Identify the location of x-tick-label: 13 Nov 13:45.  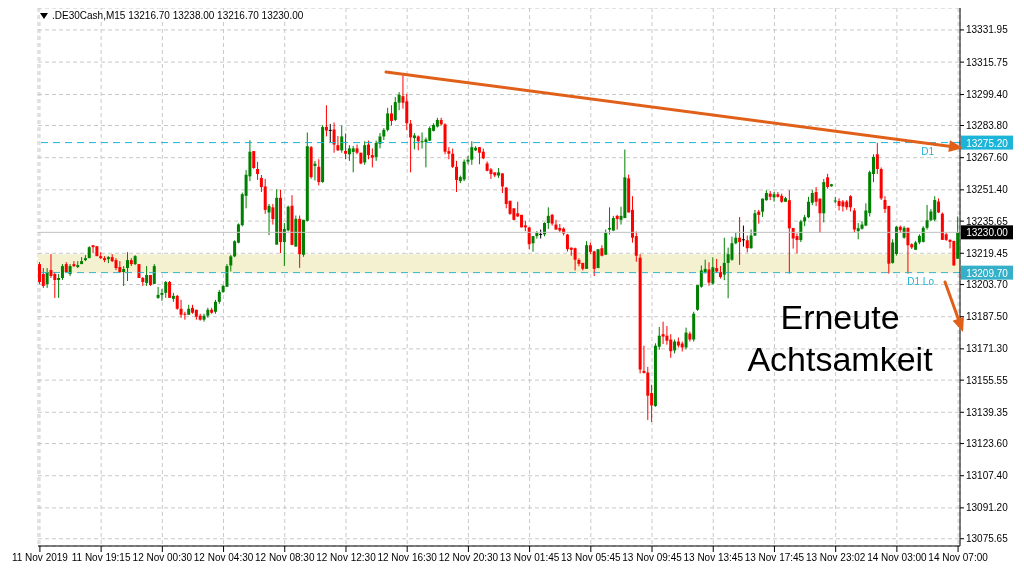
(713, 558).